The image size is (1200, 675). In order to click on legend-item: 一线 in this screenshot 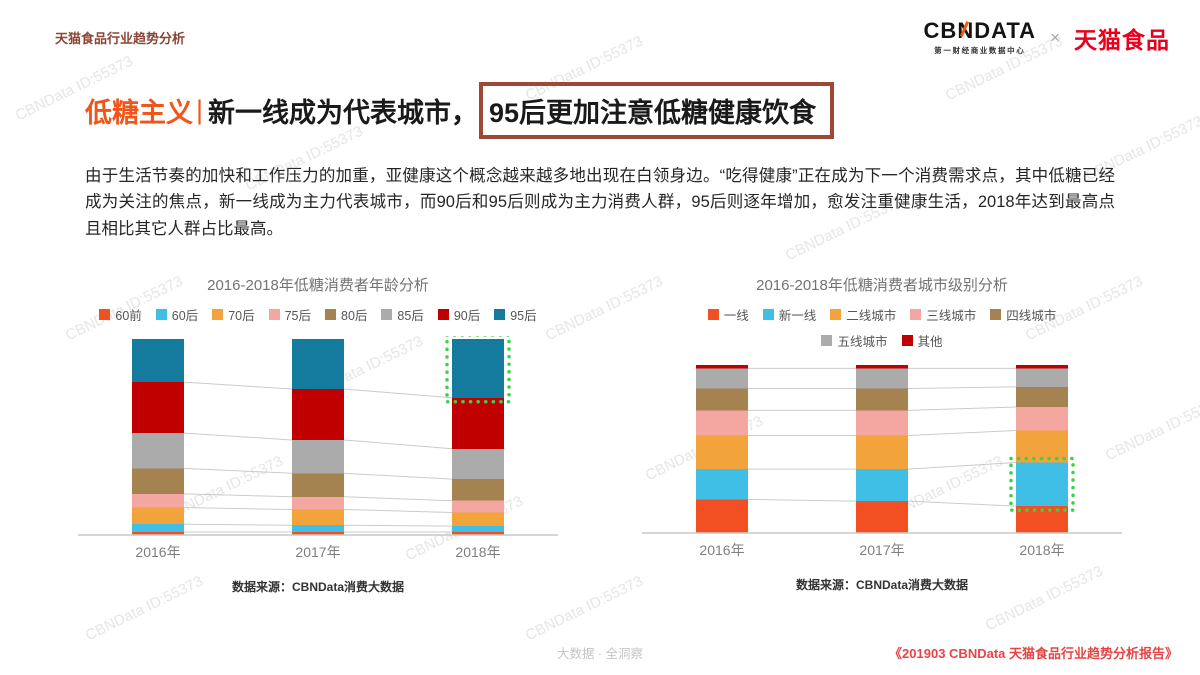, I will do `click(728, 314)`.